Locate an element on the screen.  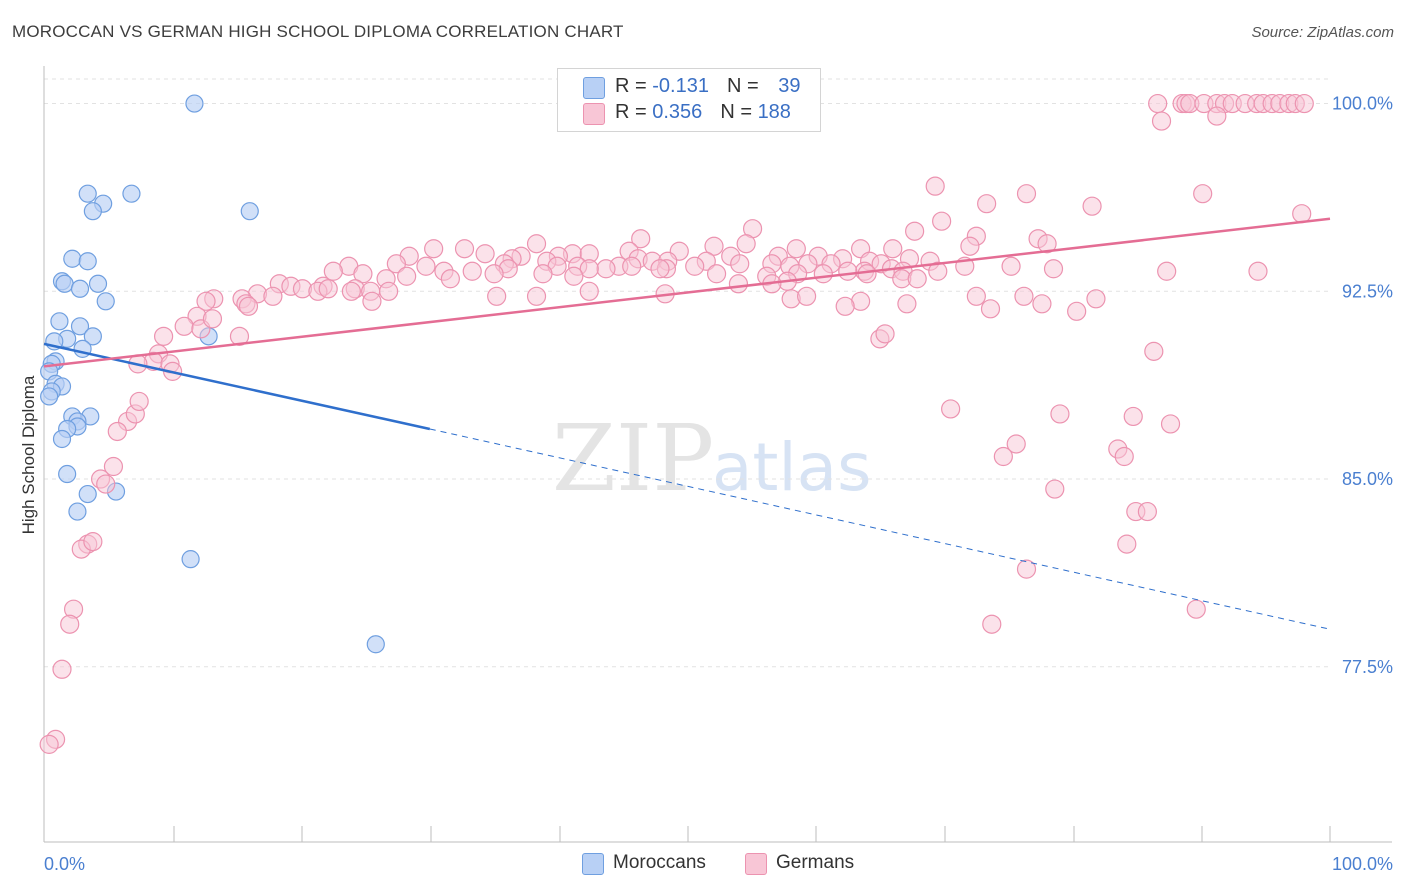
y-tick-labels: 77.5% 85.0% 92.5% 100.0% is located at coordinates (1362, 385).